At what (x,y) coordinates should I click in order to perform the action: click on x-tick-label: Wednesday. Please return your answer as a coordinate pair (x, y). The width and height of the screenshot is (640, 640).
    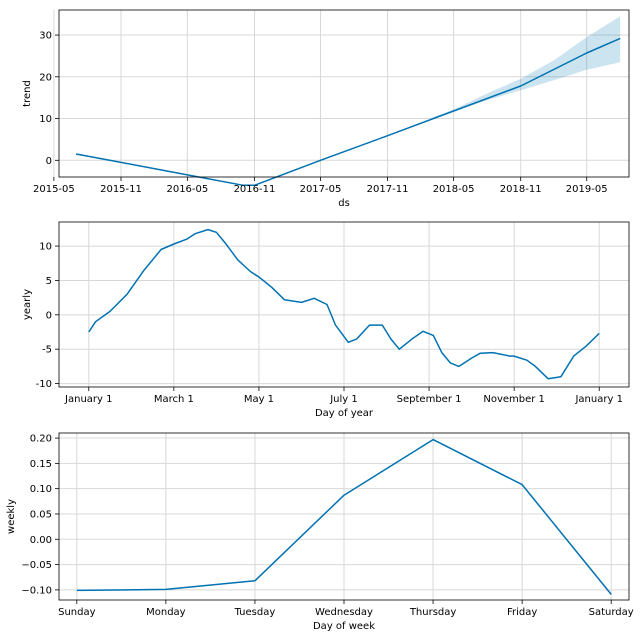
    Looking at the image, I should click on (344, 612).